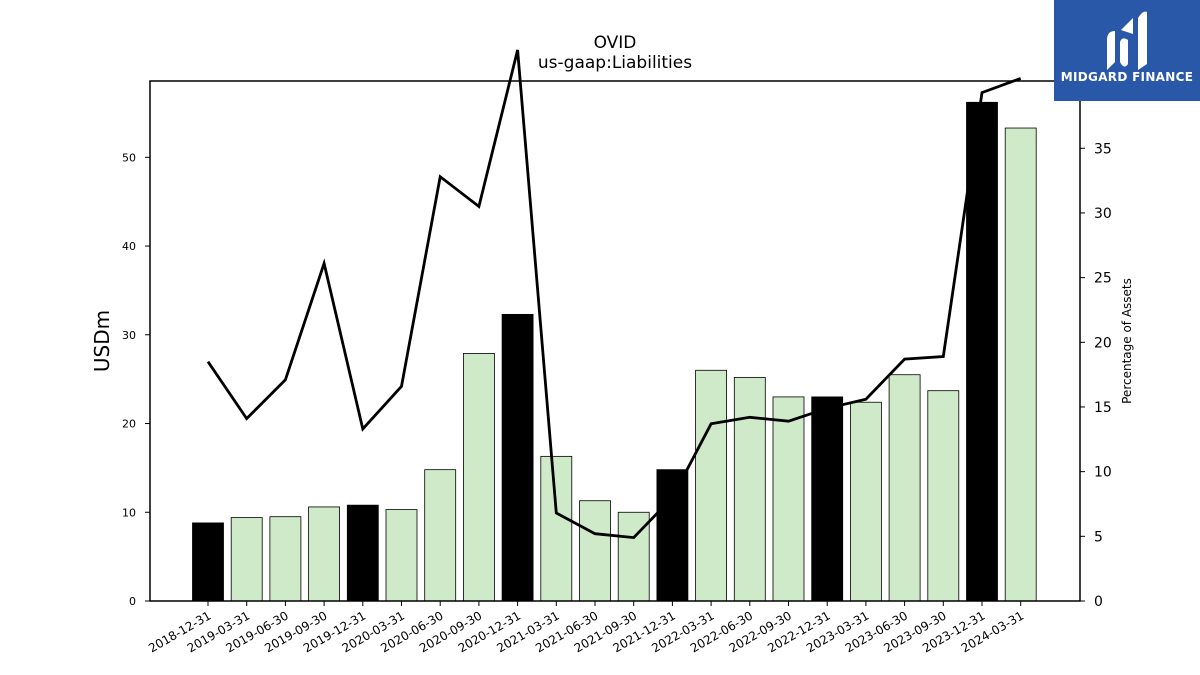  What do you see at coordinates (1098, 537) in the screenshot?
I see `y2-tick-label: 5` at bounding box center [1098, 537].